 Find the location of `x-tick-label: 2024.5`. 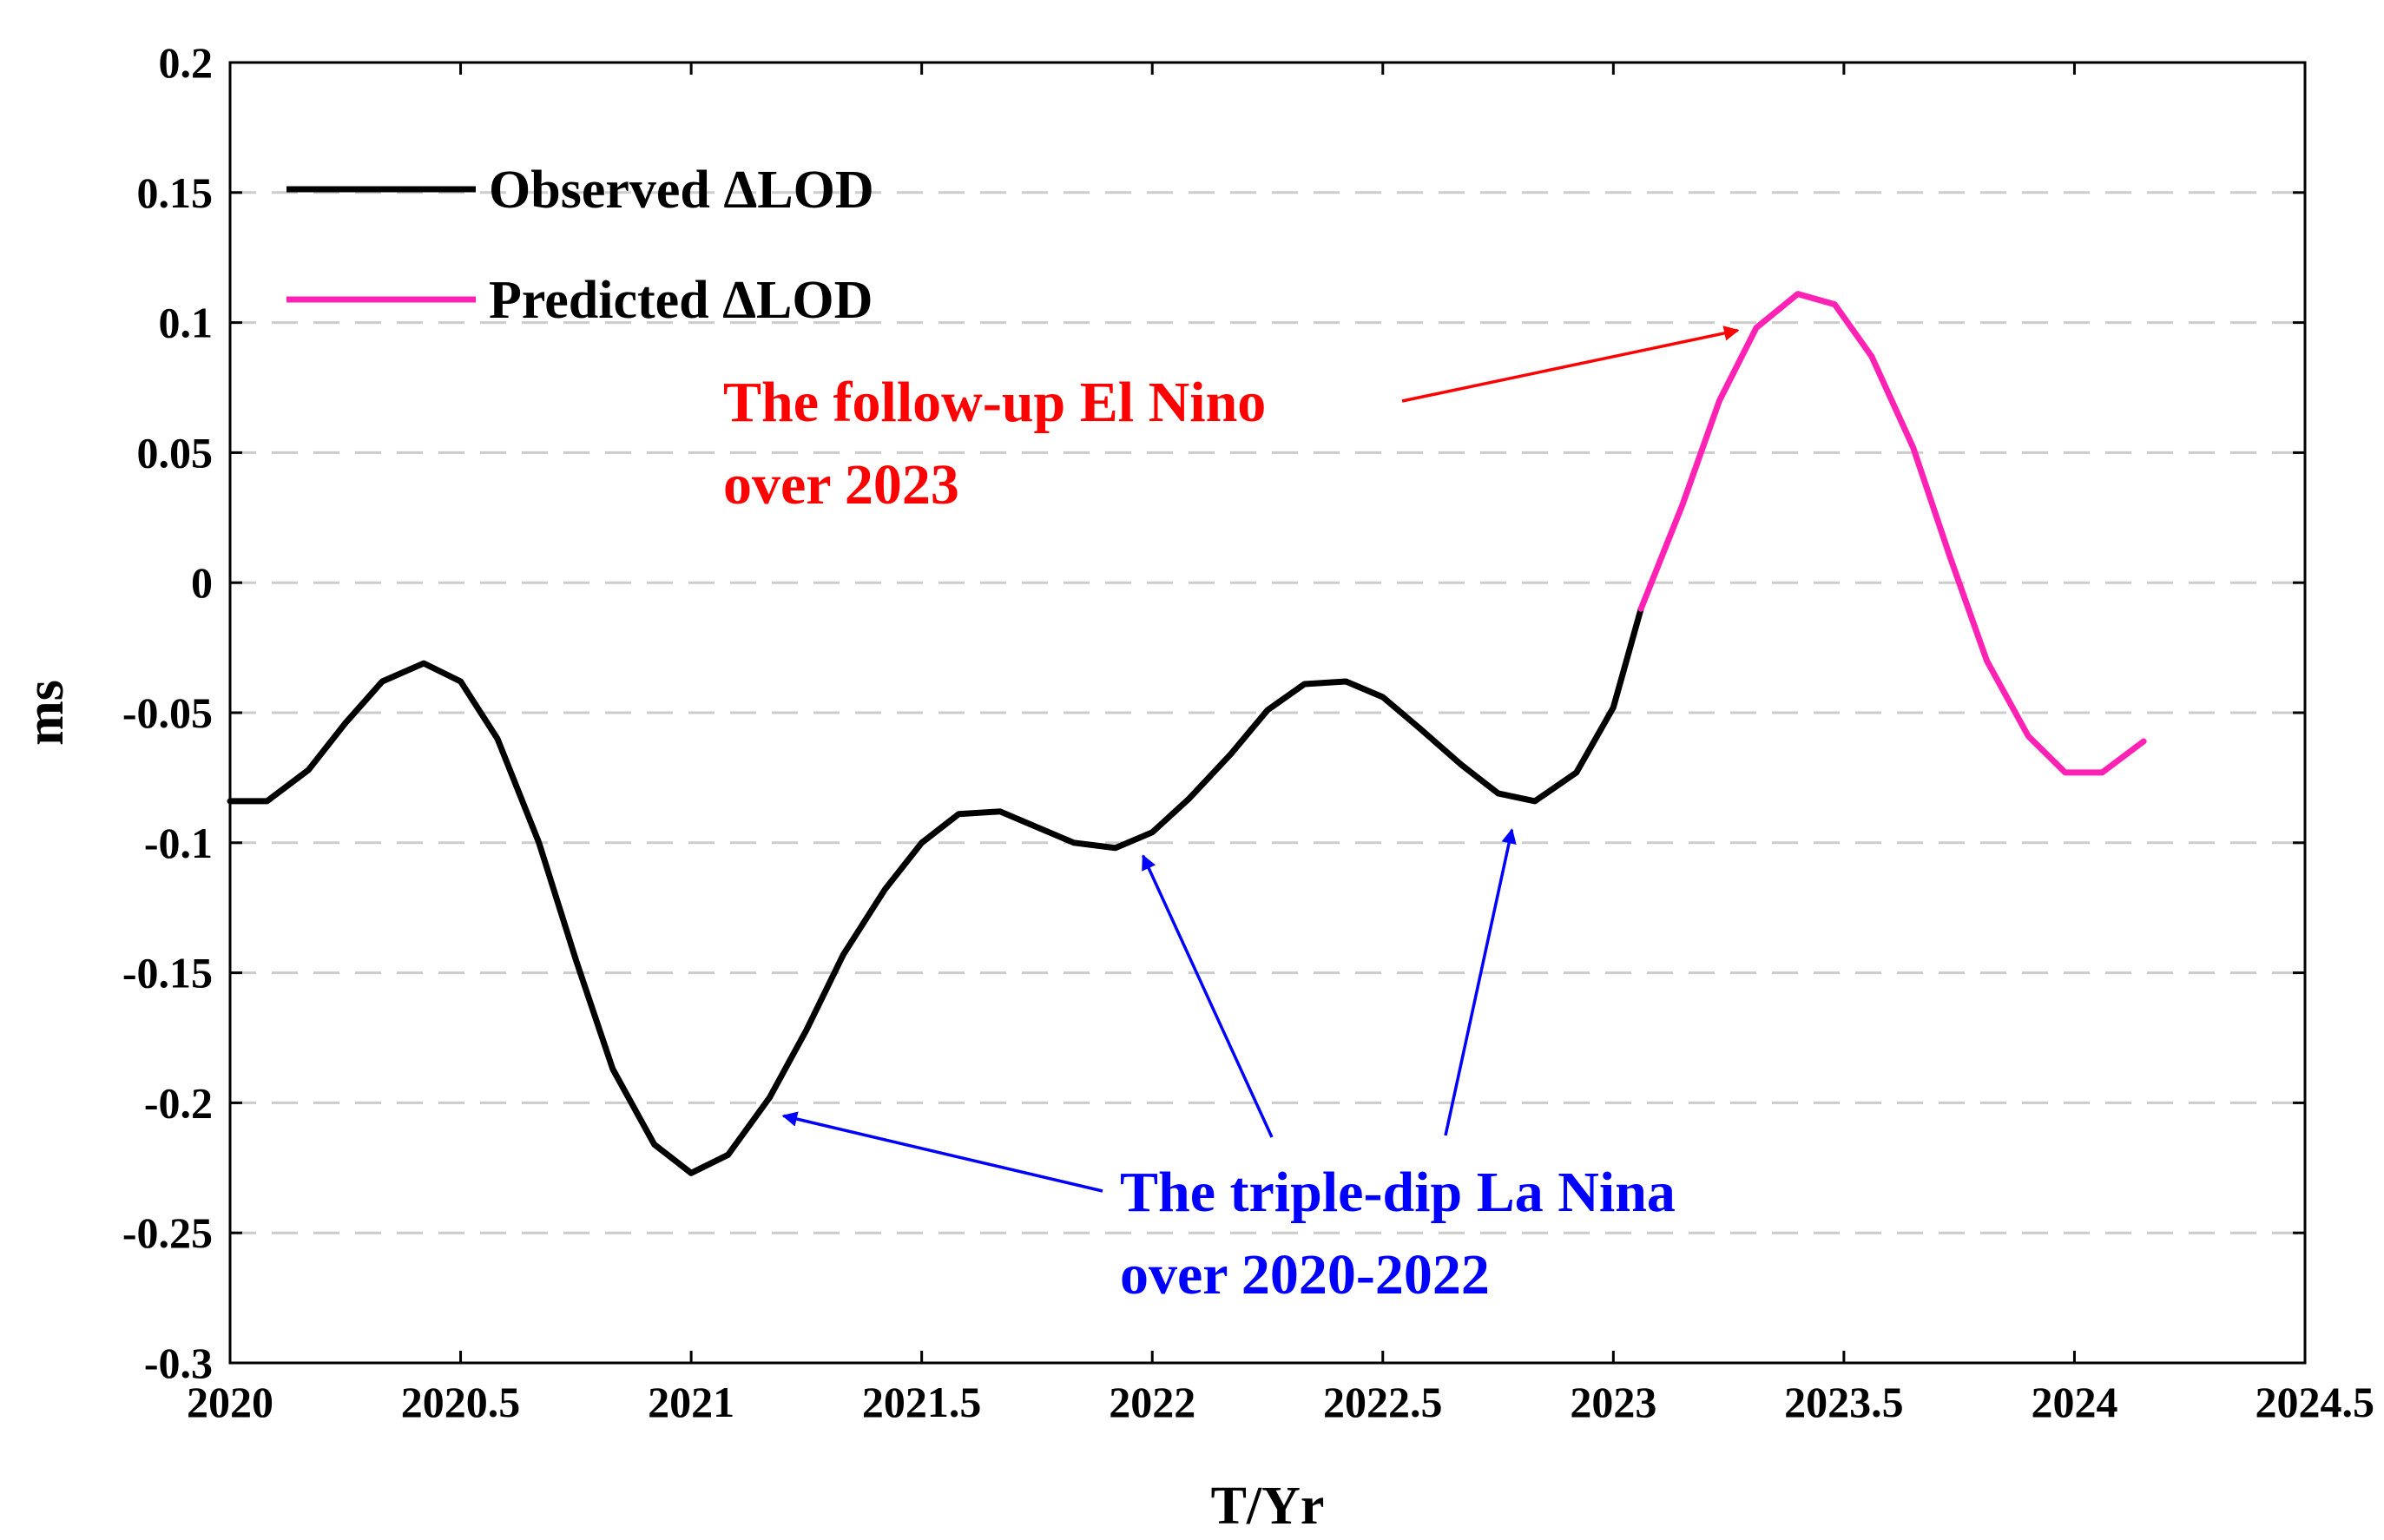

x-tick-label: 2024.5 is located at coordinates (2315, 1402).